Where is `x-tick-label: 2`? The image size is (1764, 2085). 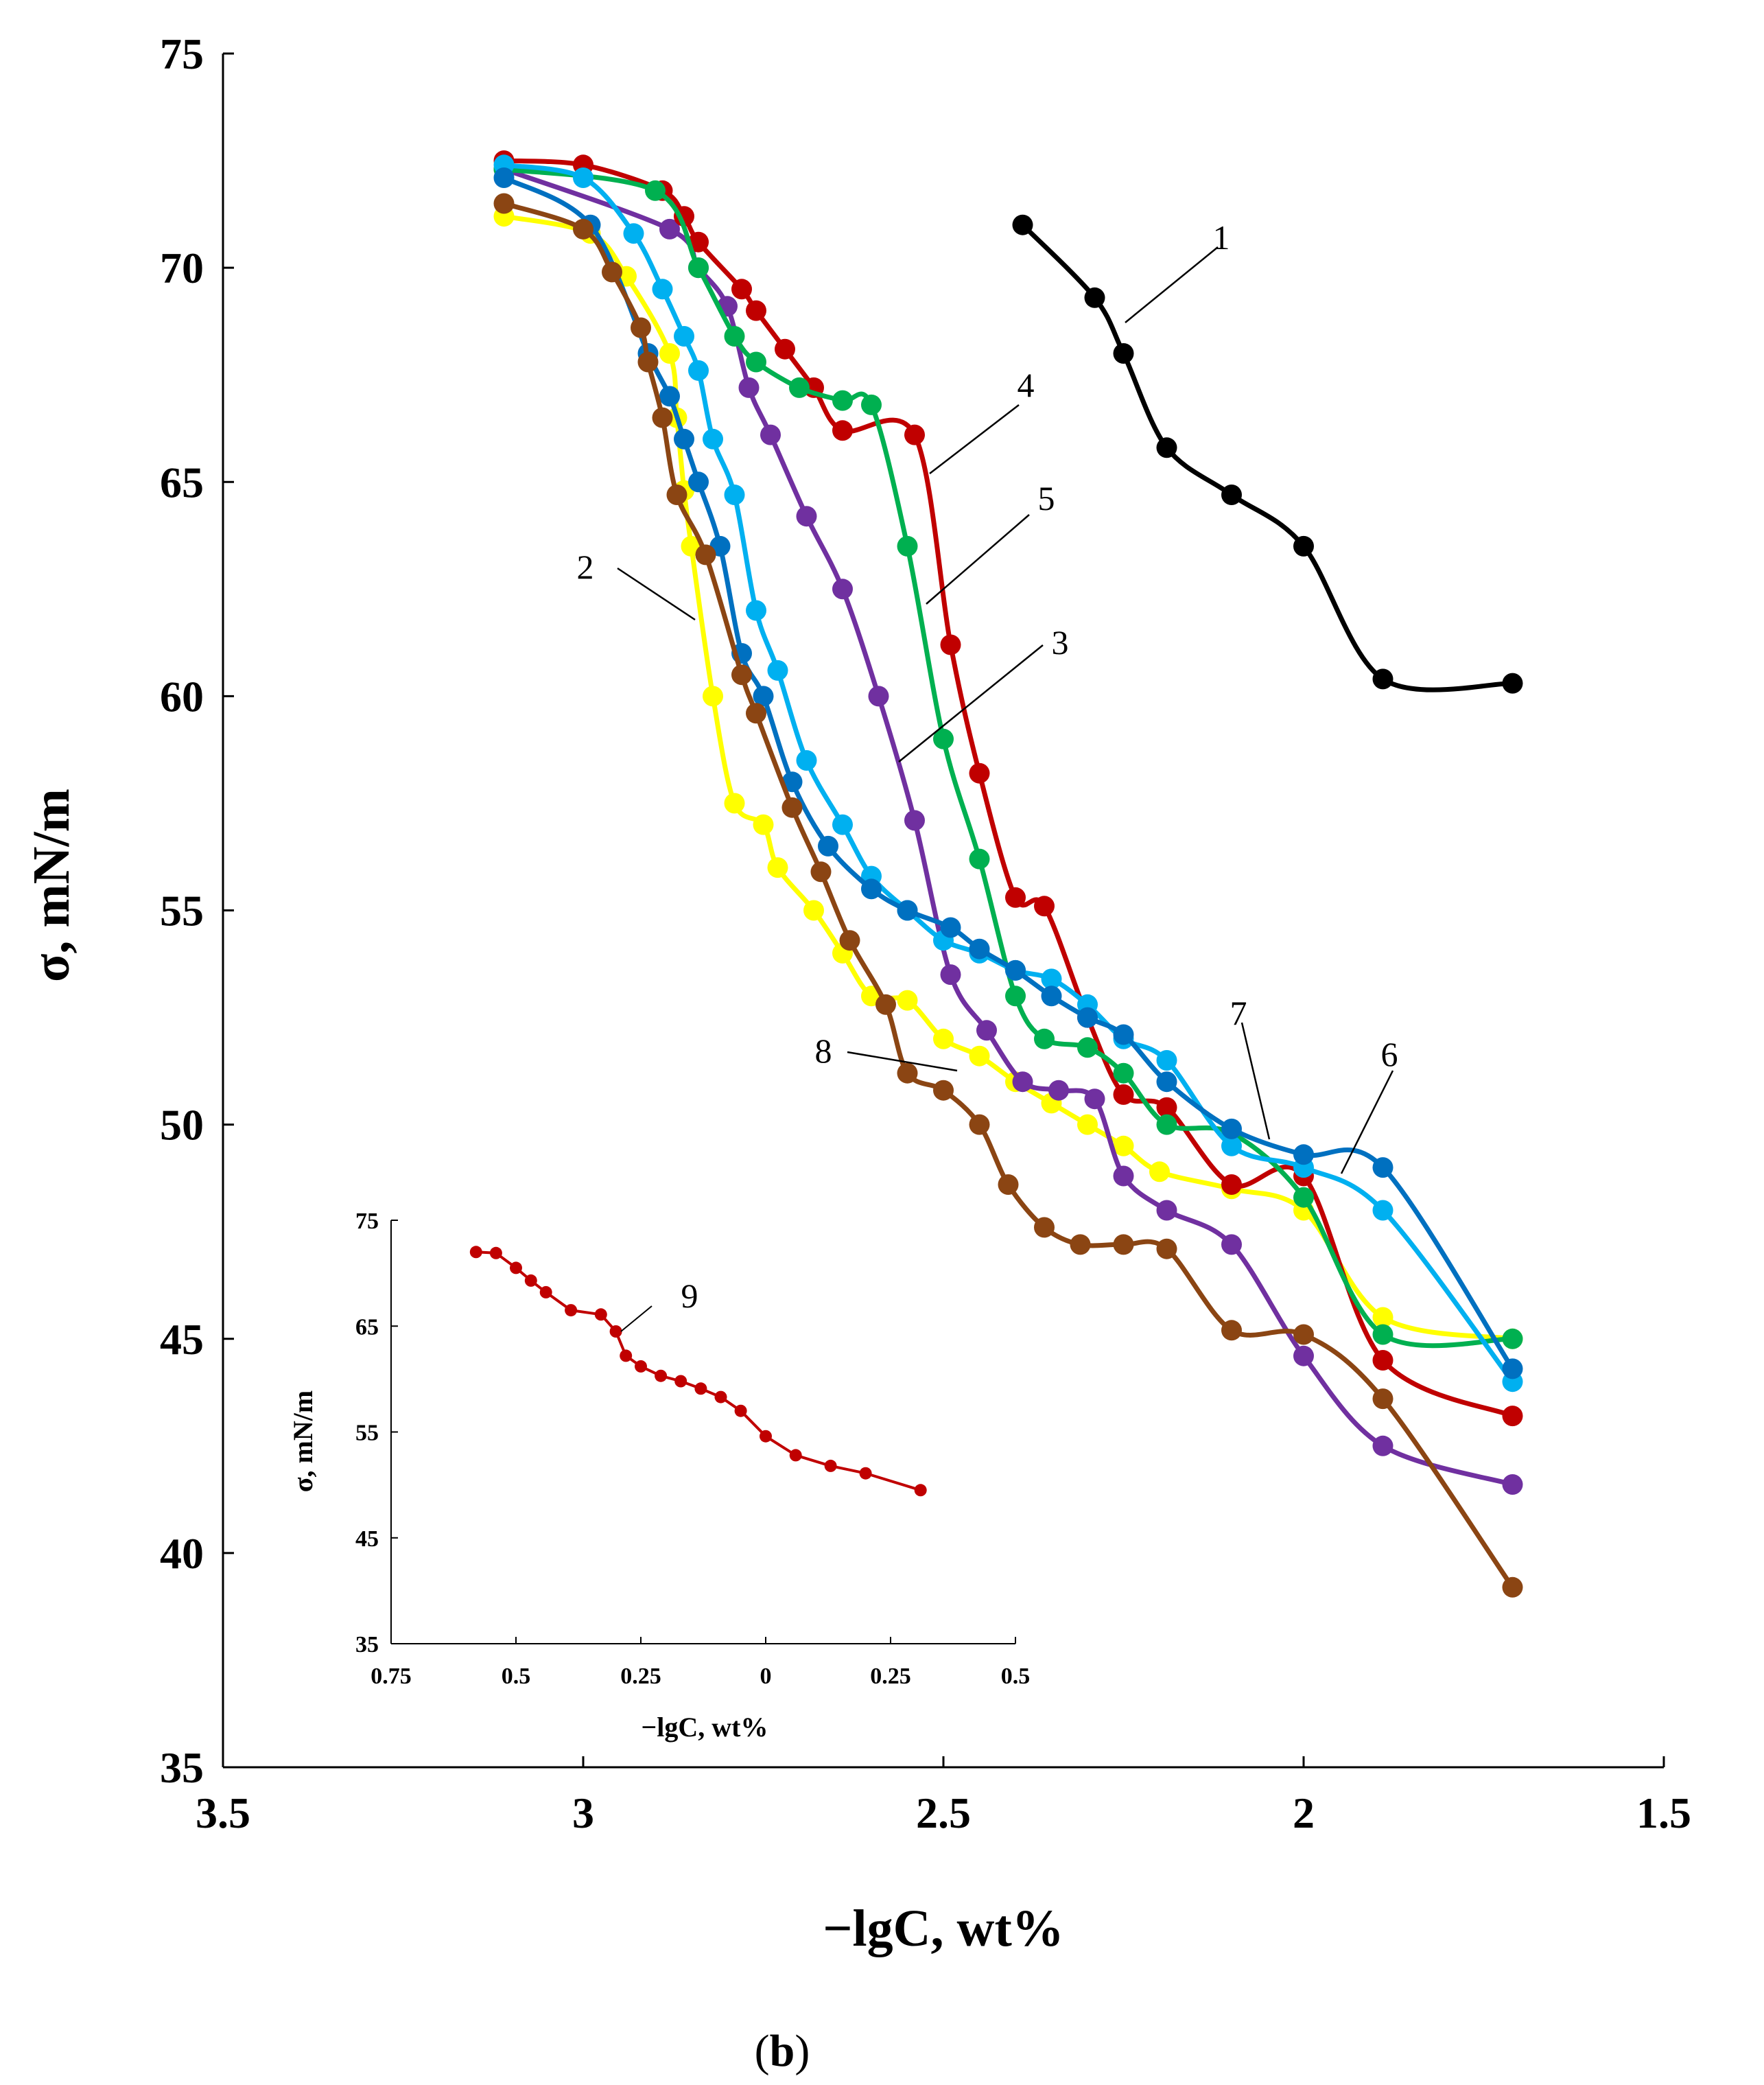
x-tick-label: 2 is located at coordinates (1304, 1813).